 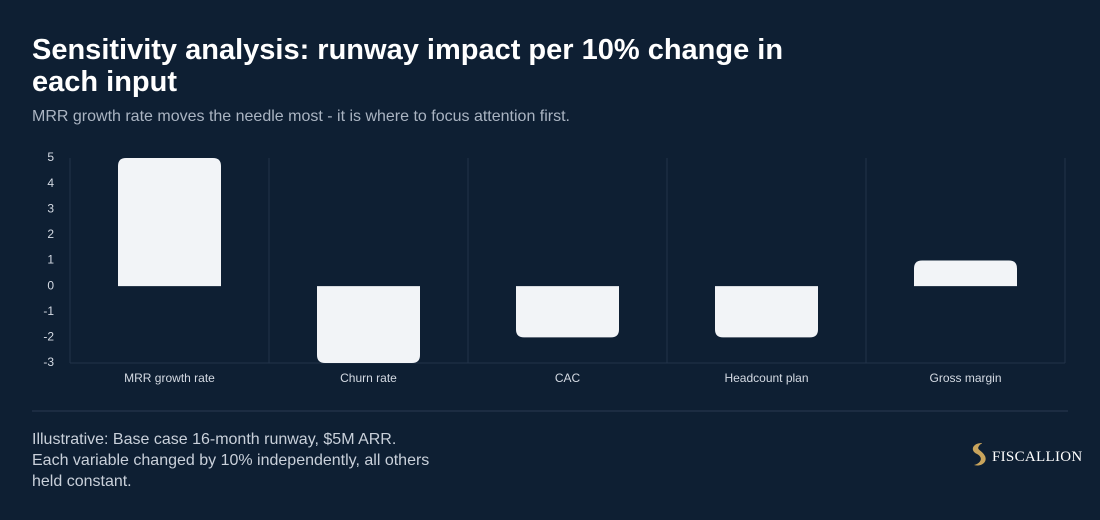 I want to click on x-tick-label: Churn rate, so click(x=368, y=378).